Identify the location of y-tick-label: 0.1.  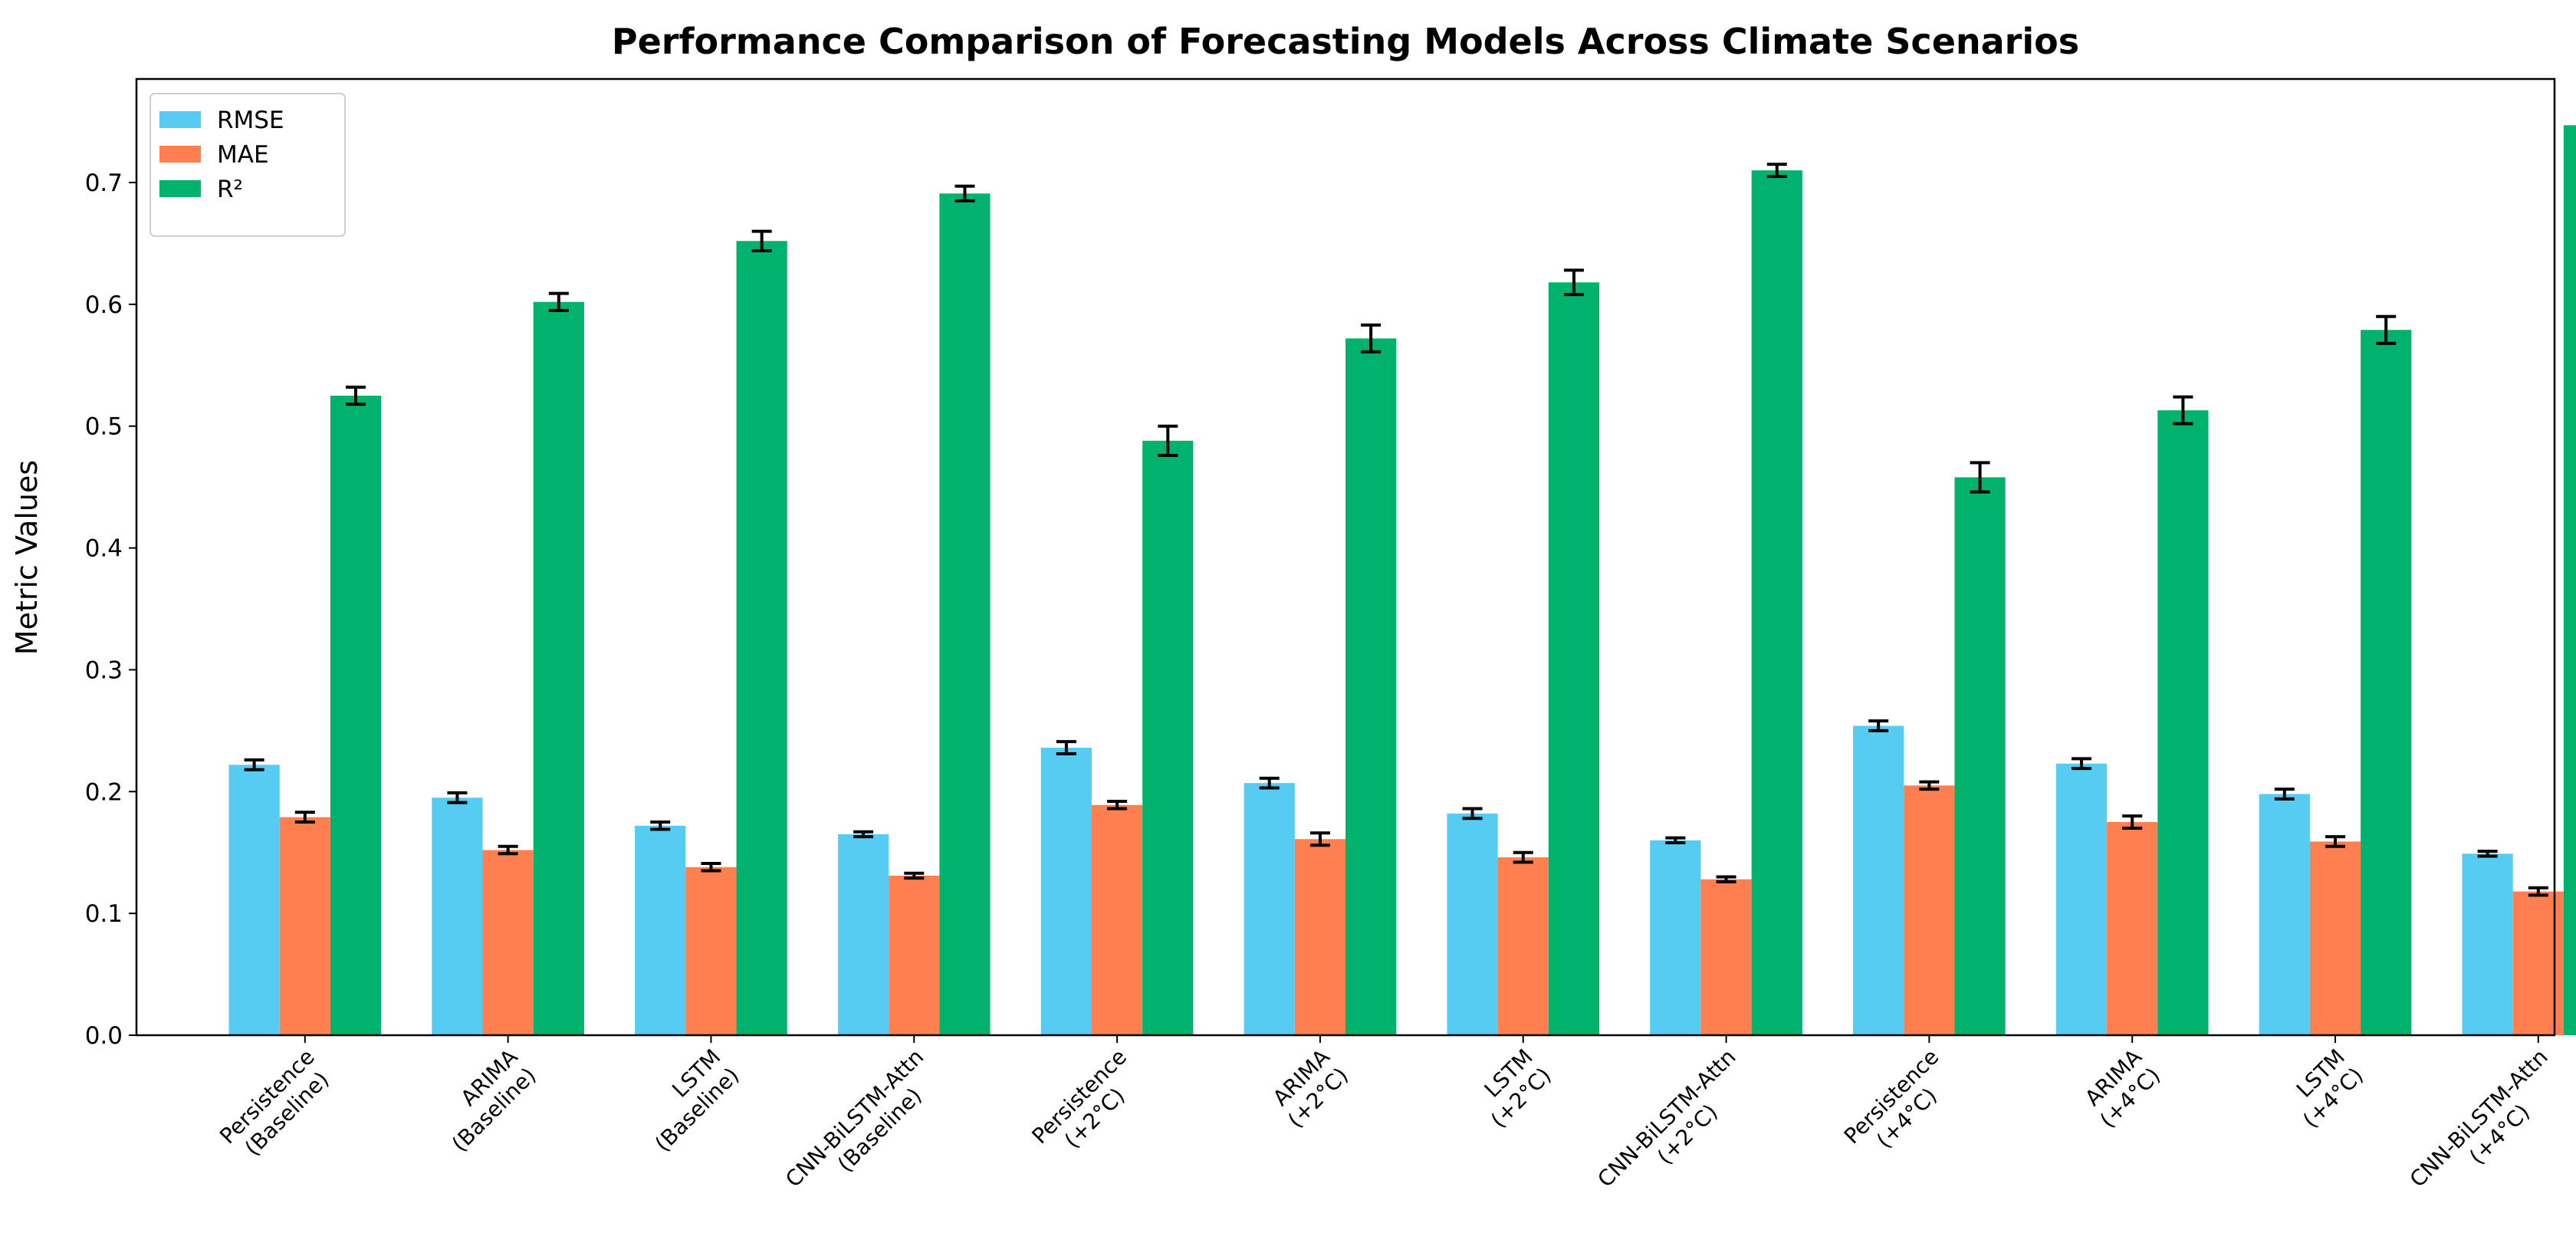
(104, 914).